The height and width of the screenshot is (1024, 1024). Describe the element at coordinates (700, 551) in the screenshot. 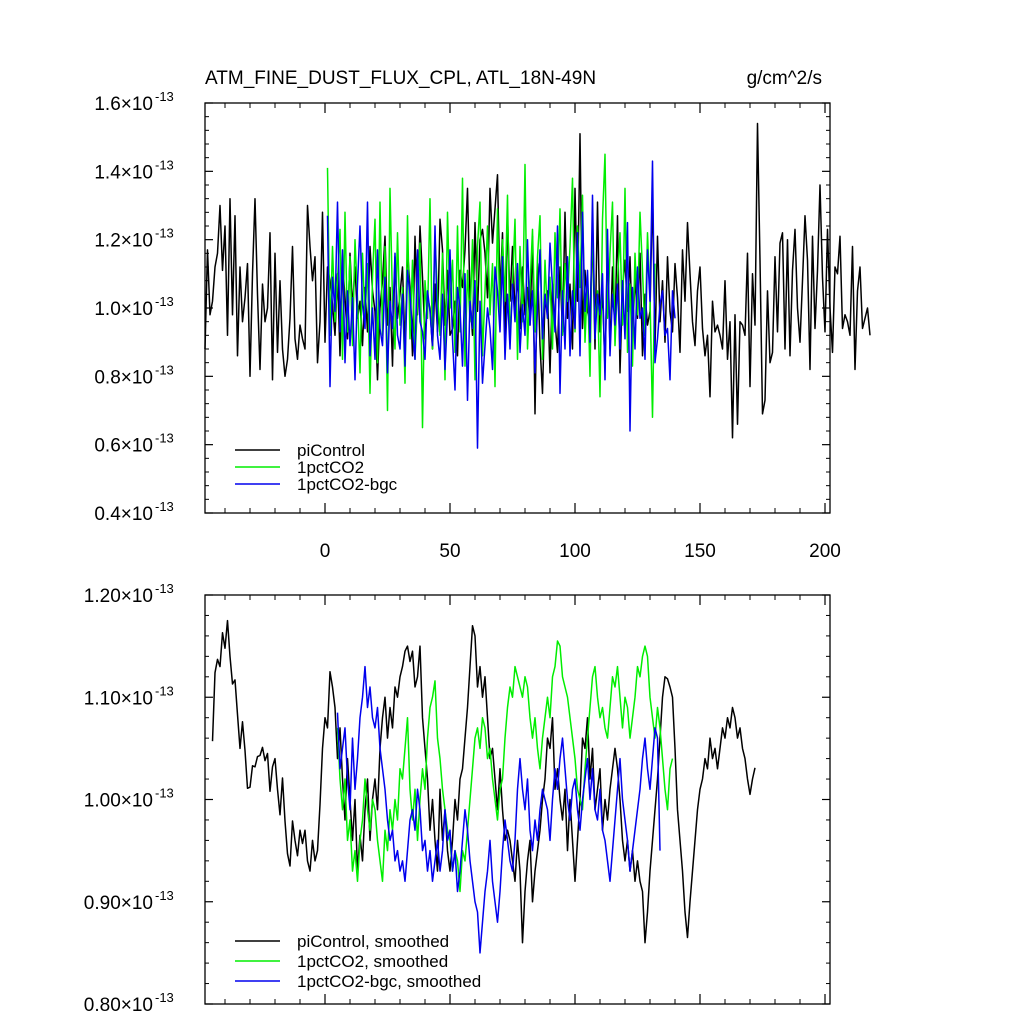

I see `x-tick-label: 150` at that location.